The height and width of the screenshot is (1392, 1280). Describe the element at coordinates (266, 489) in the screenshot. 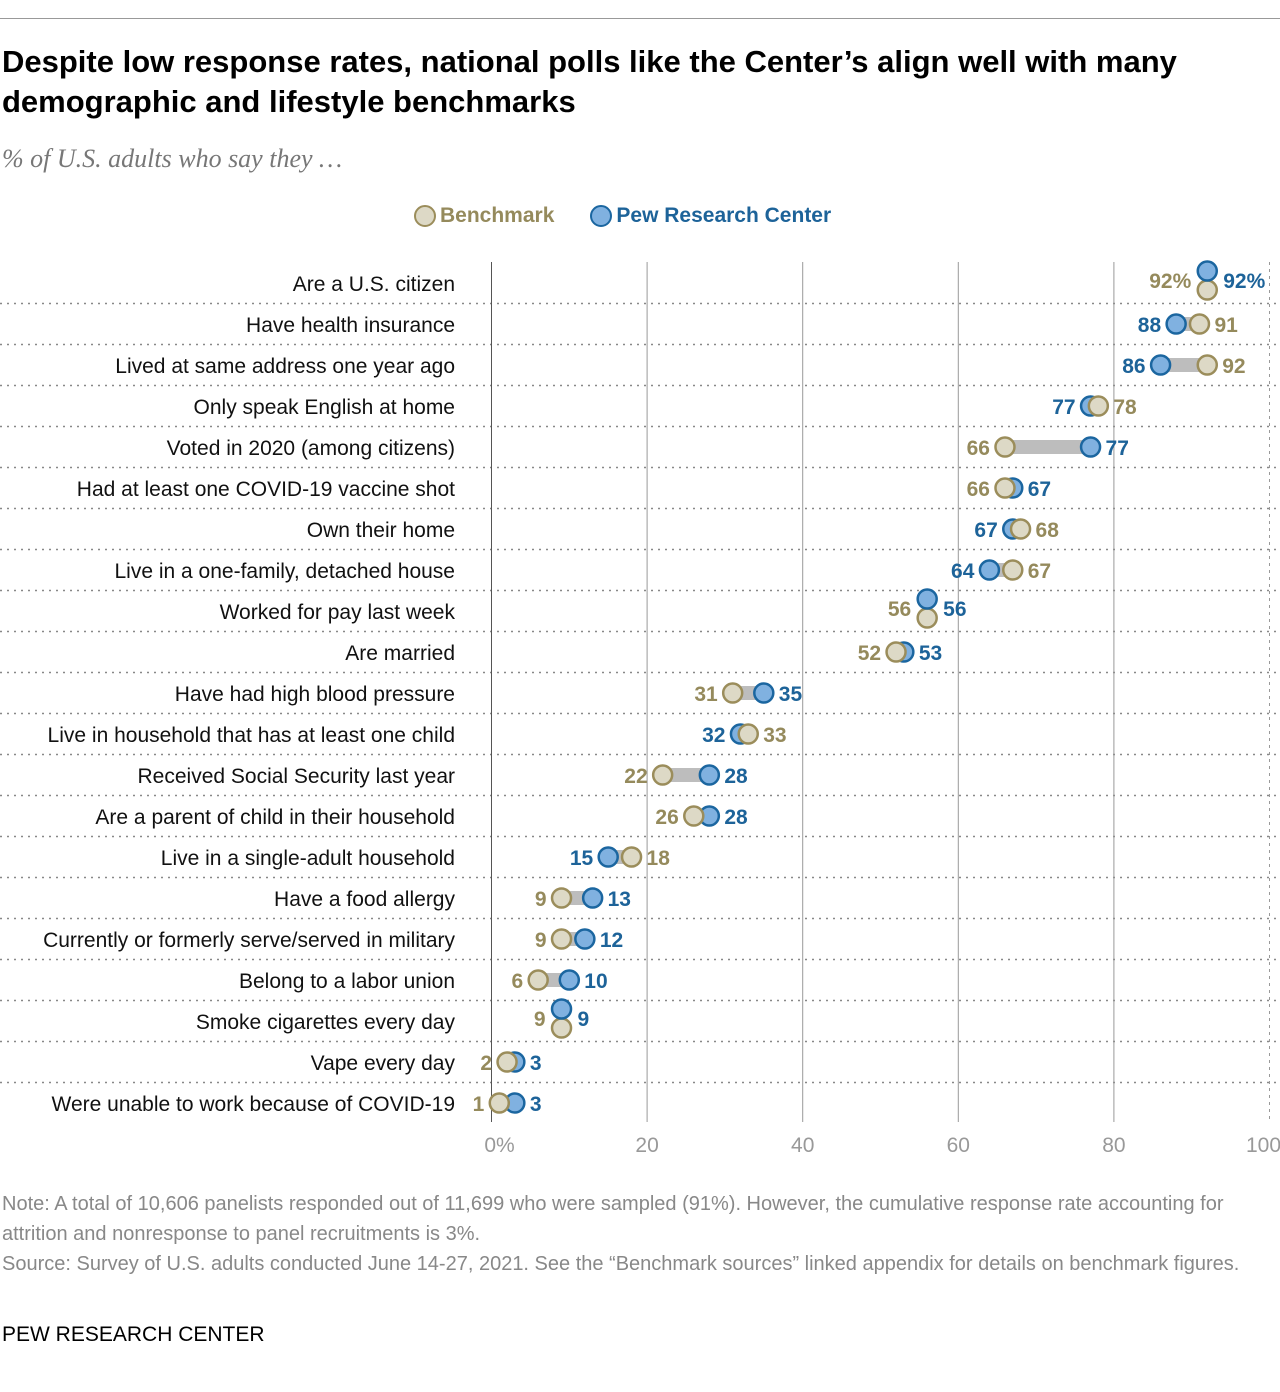

I see `category-label: Had at least one COVID-19 vaccine shot` at that location.